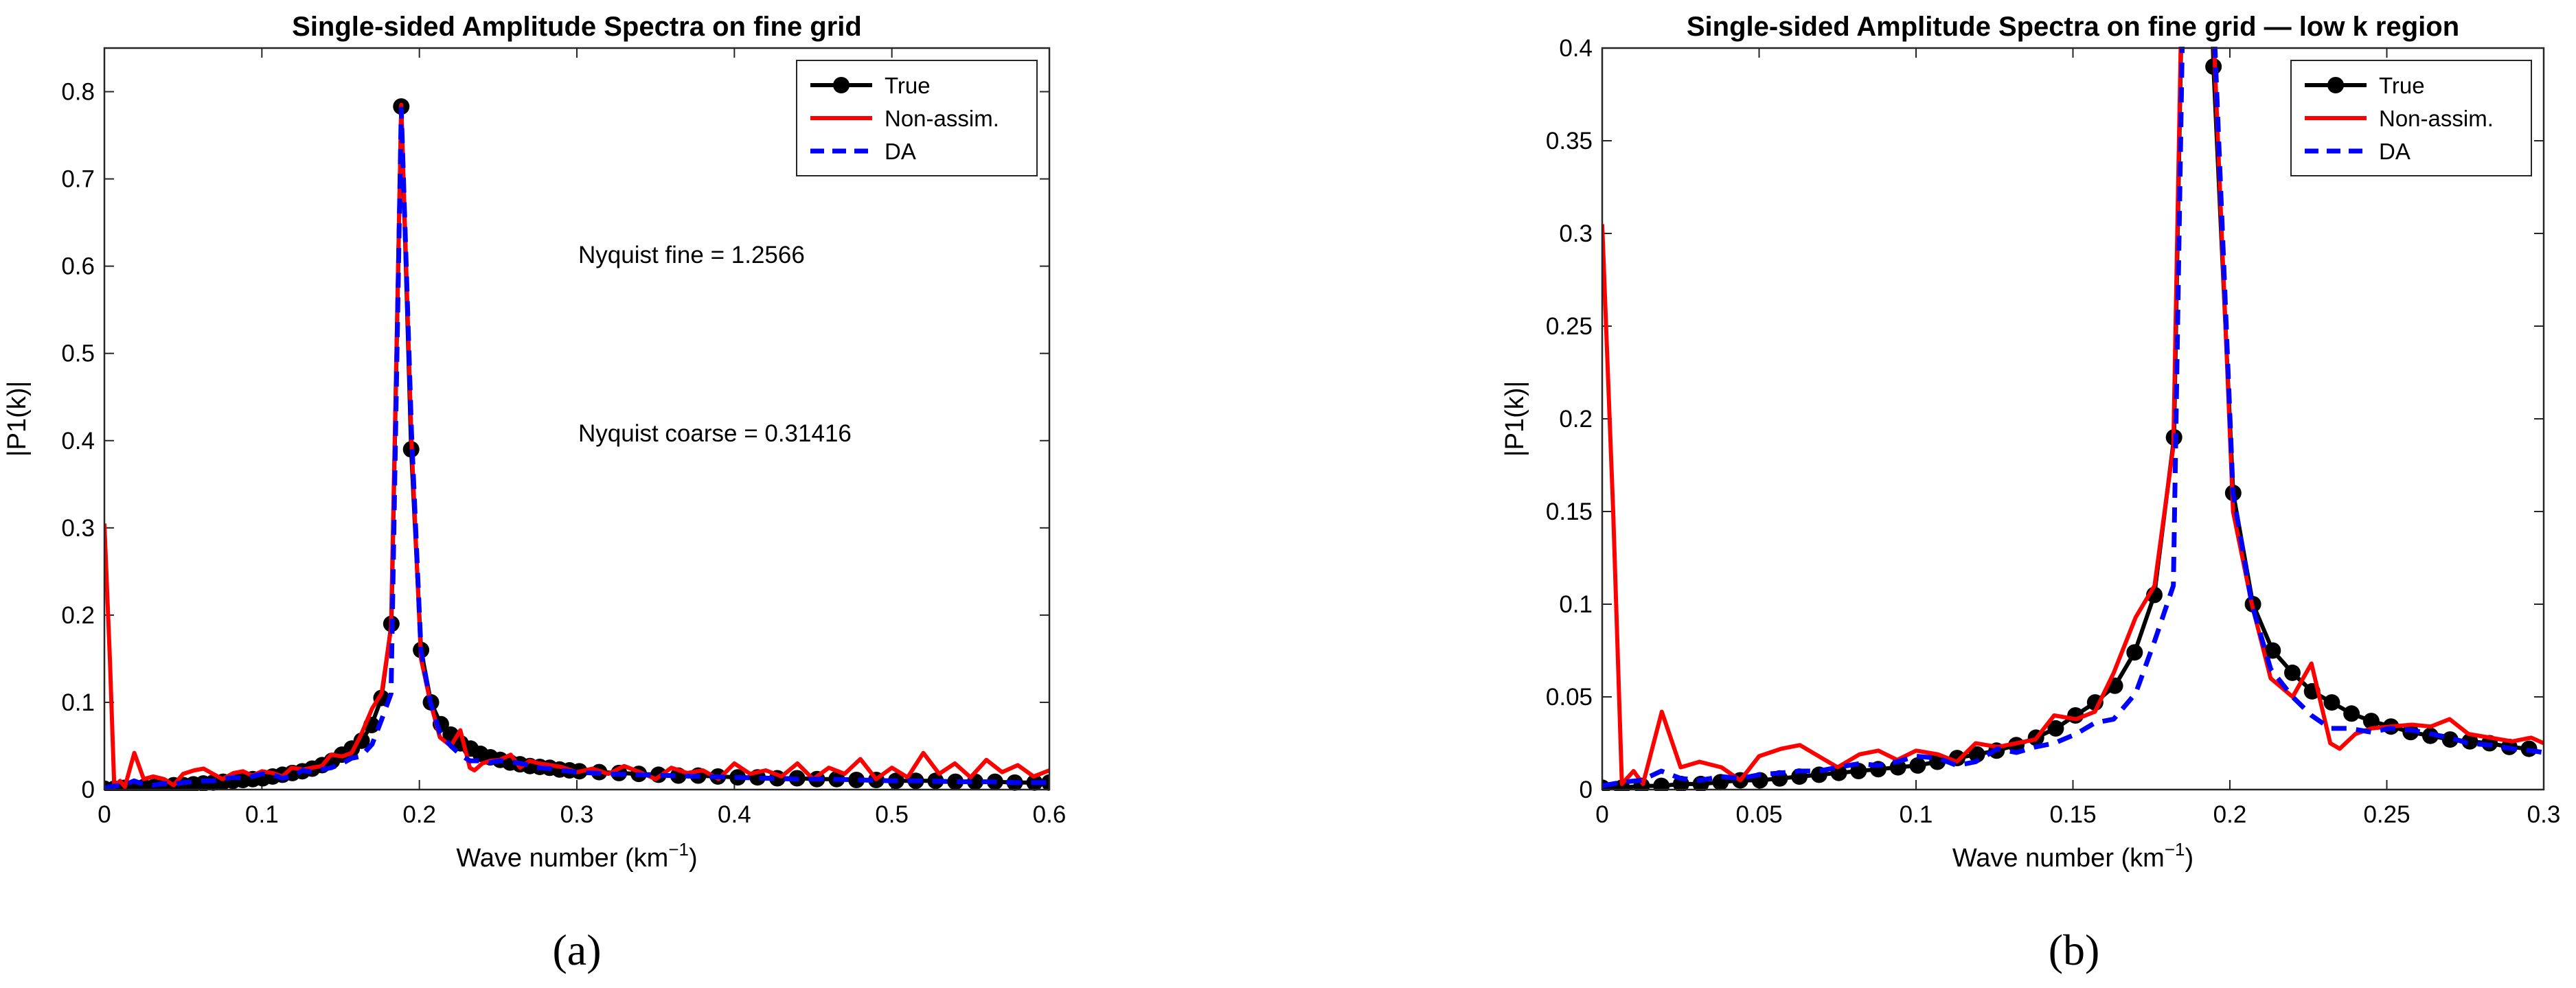 The image size is (2576, 988). Describe the element at coordinates (892, 814) in the screenshot. I see `x-tick-label: 0.5` at that location.